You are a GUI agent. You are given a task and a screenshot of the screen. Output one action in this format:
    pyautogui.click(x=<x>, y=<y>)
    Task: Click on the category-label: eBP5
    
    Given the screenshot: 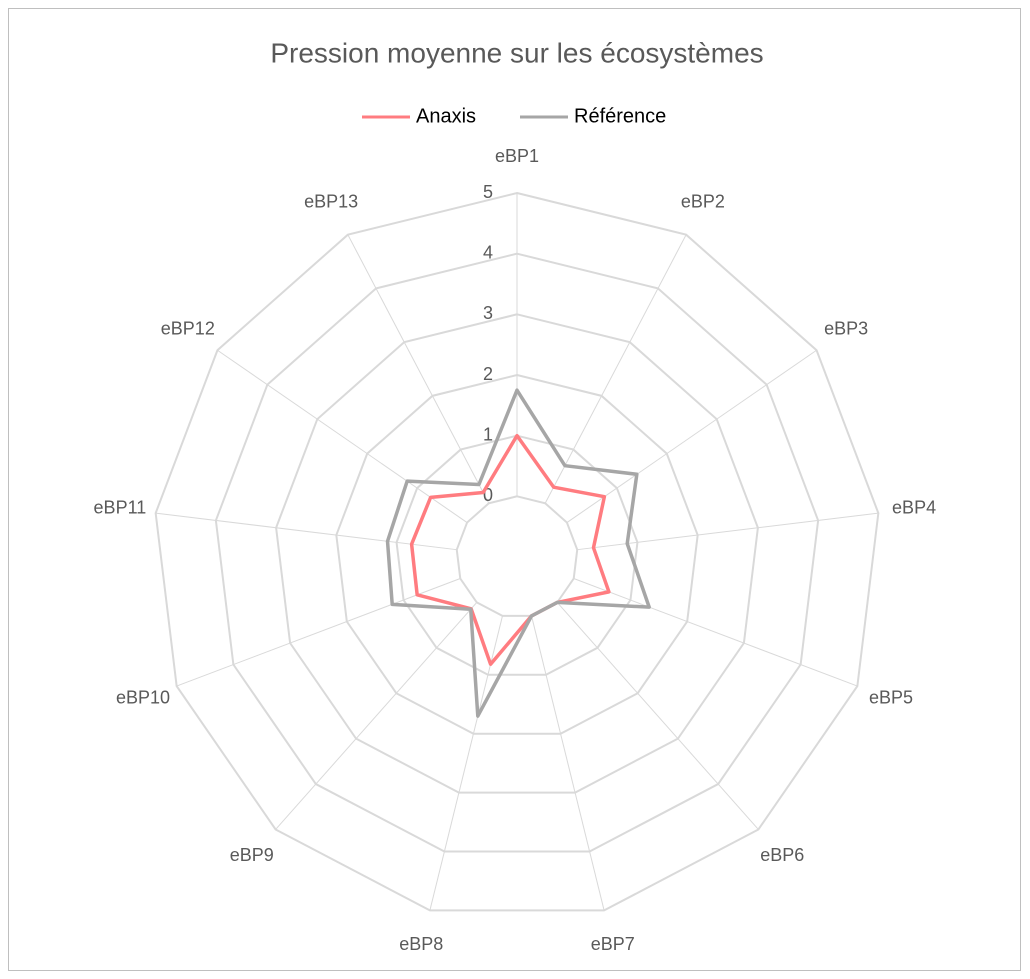 What is the action you would take?
    pyautogui.click(x=891, y=698)
    